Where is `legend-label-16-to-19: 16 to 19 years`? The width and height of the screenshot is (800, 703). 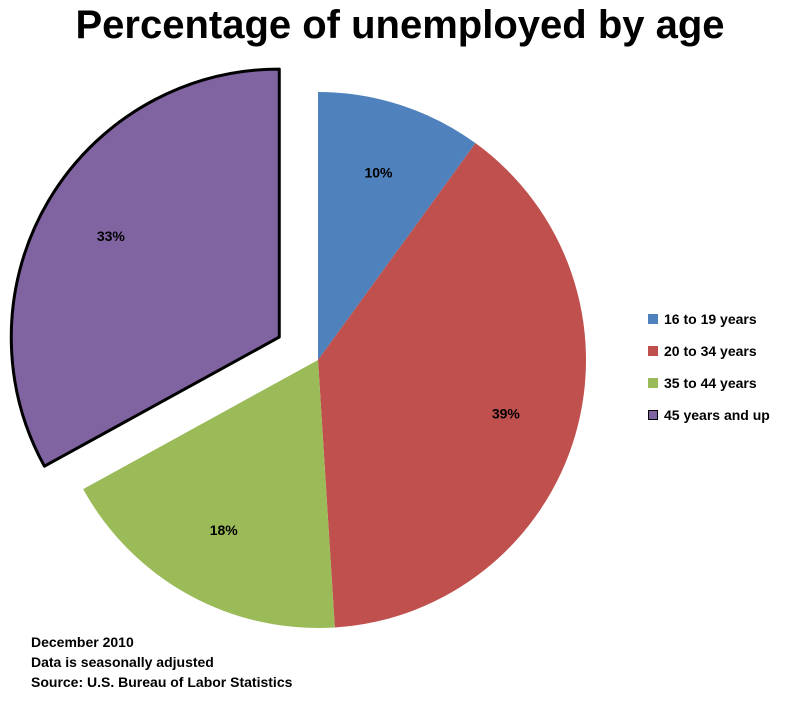
legend-label-16-to-19: 16 to 19 years is located at coordinates (710, 319).